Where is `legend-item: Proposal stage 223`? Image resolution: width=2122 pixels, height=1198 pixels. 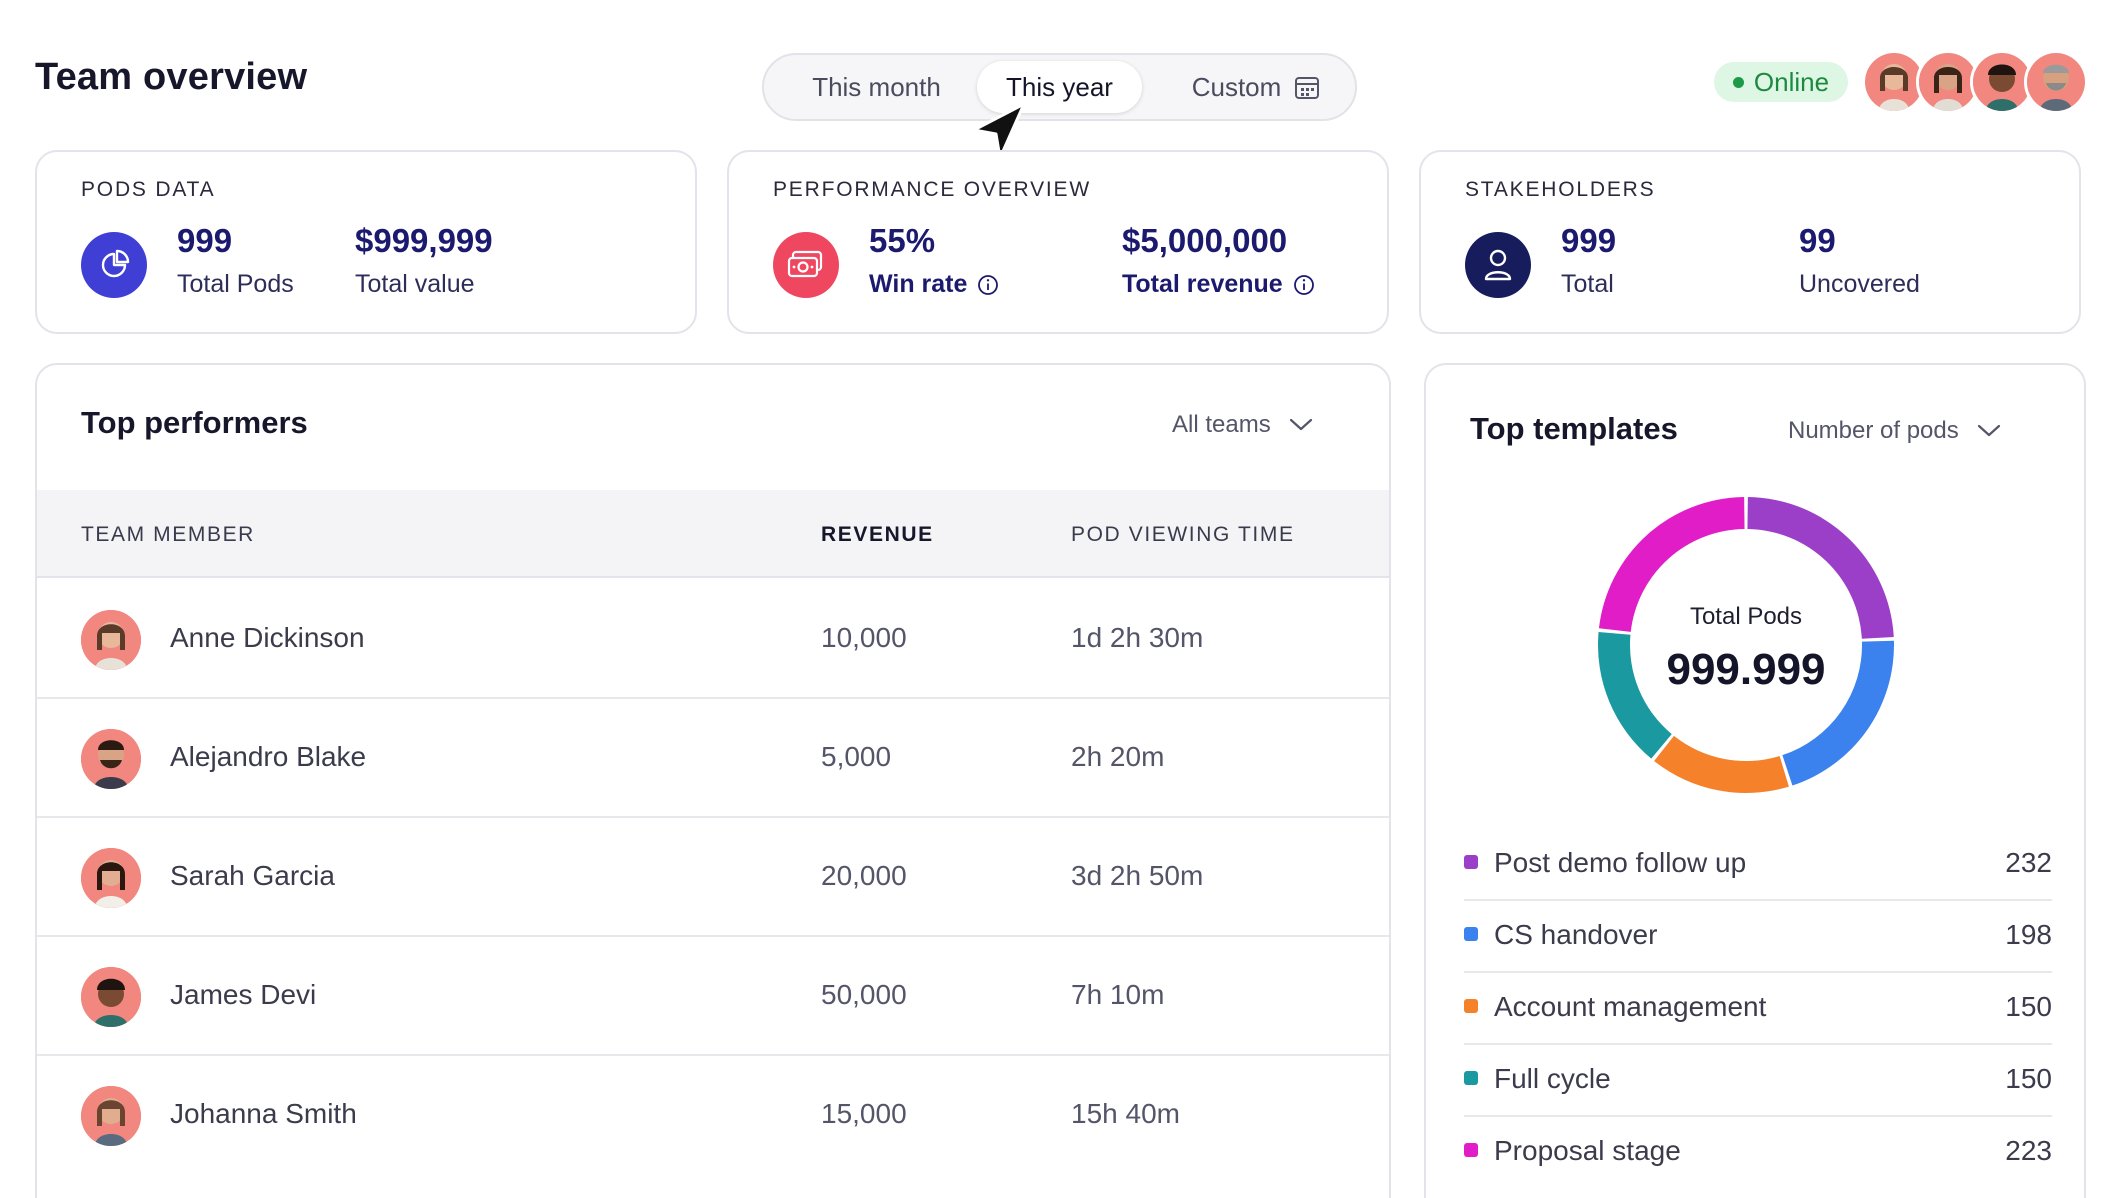
legend-item: Proposal stage 223 is located at coordinates (1758, 1153).